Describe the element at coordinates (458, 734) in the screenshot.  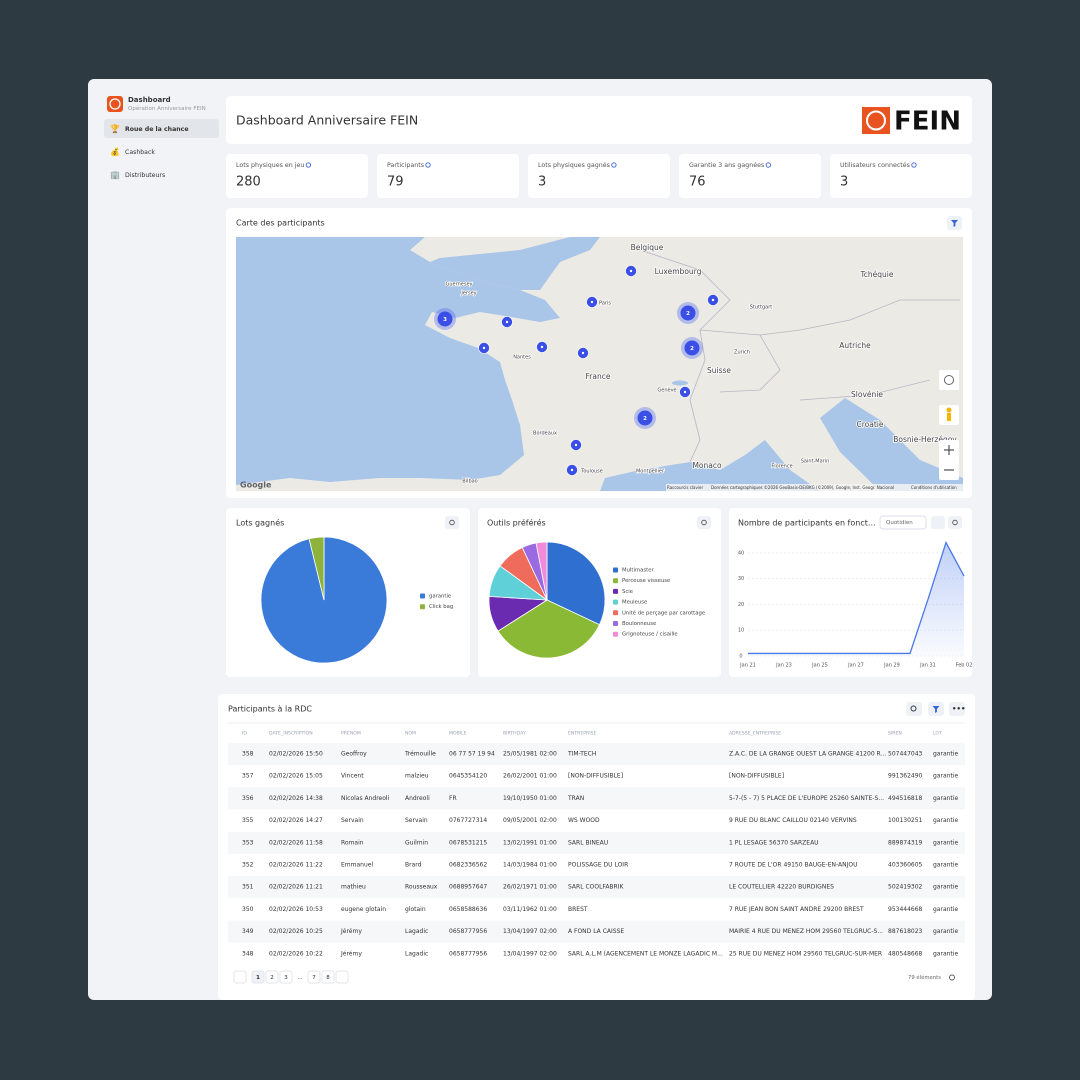
I see `column-header: MOBILE` at that location.